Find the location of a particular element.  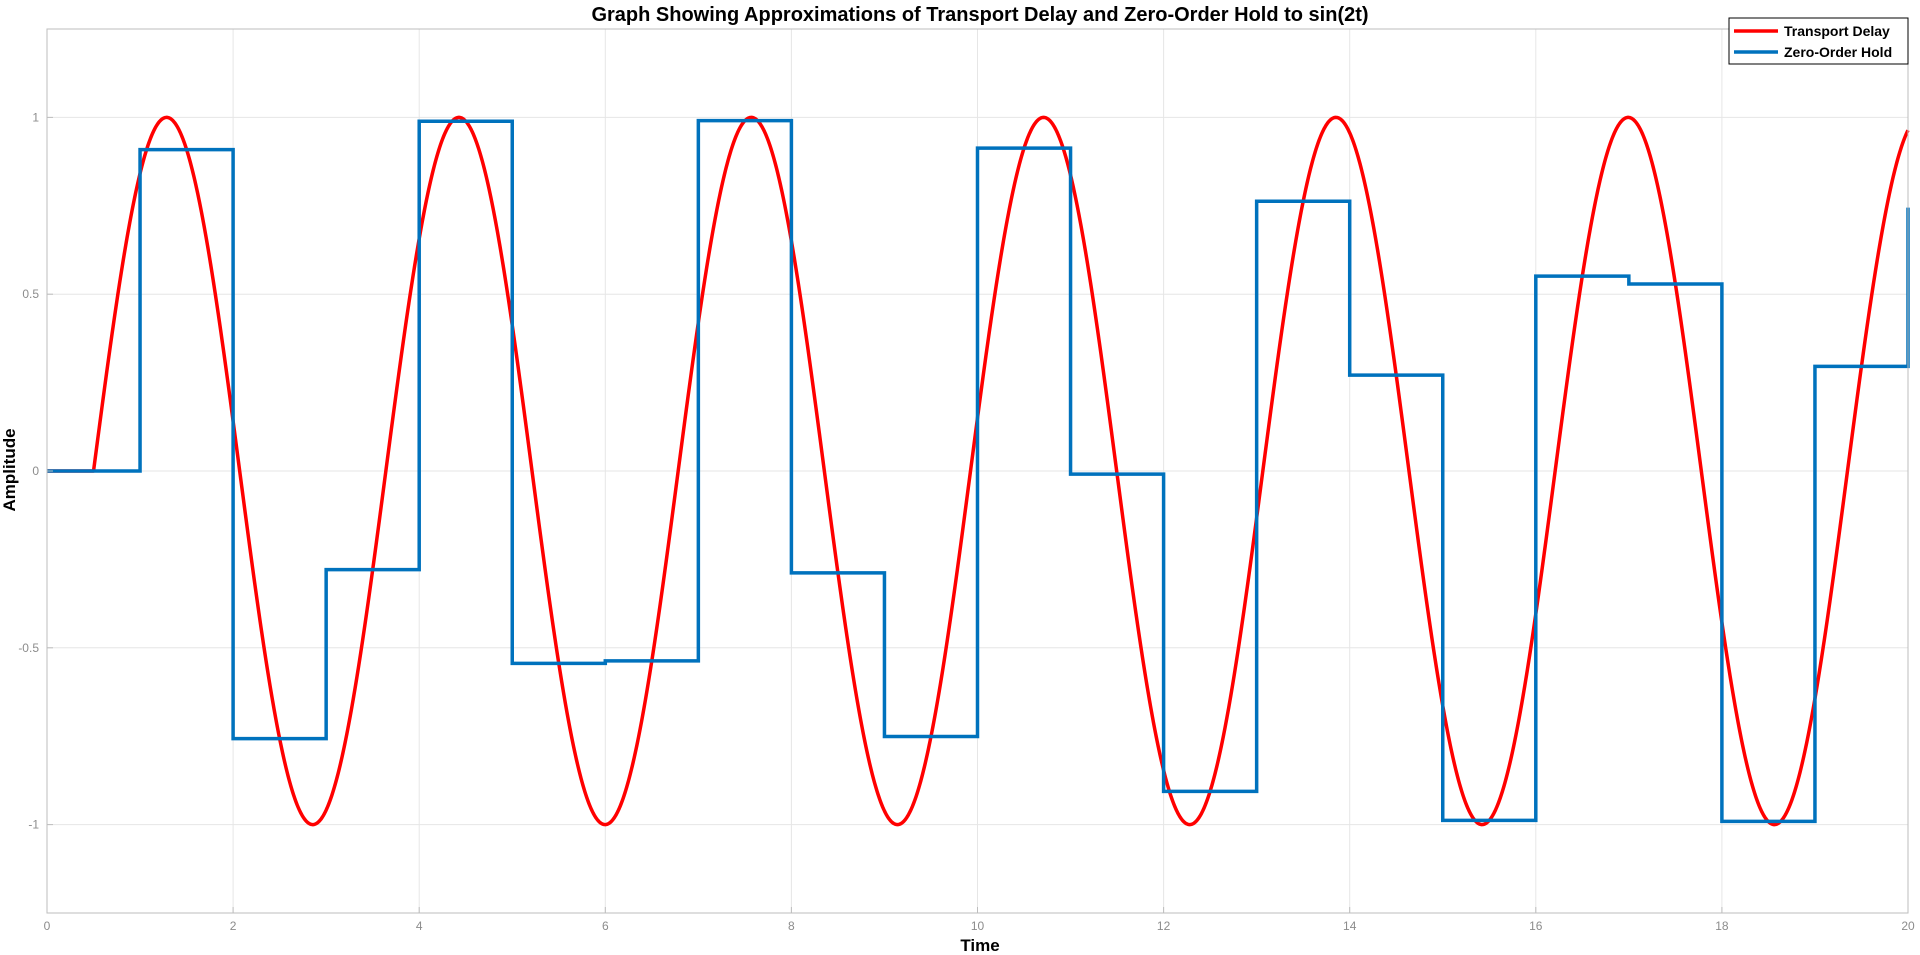

legend-box is located at coordinates (1818, 41).